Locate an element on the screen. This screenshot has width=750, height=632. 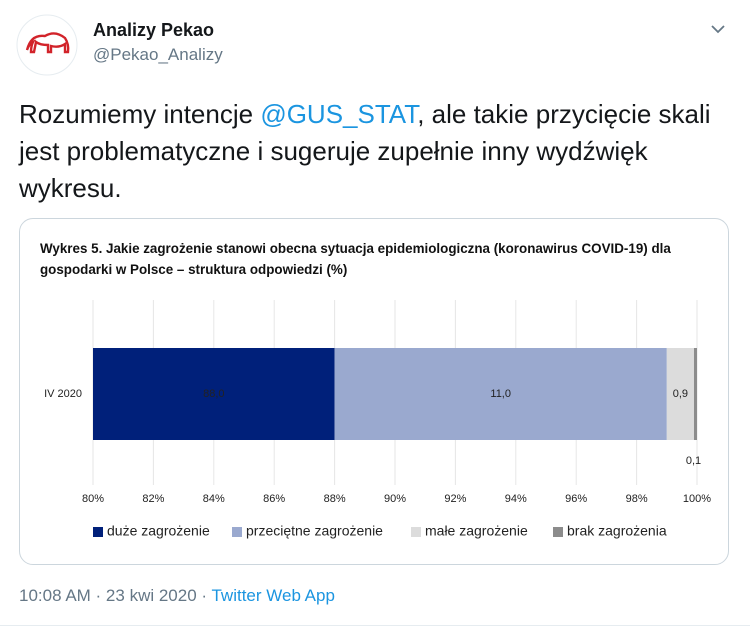
source-app: Twitter Web App is located at coordinates (273, 595).